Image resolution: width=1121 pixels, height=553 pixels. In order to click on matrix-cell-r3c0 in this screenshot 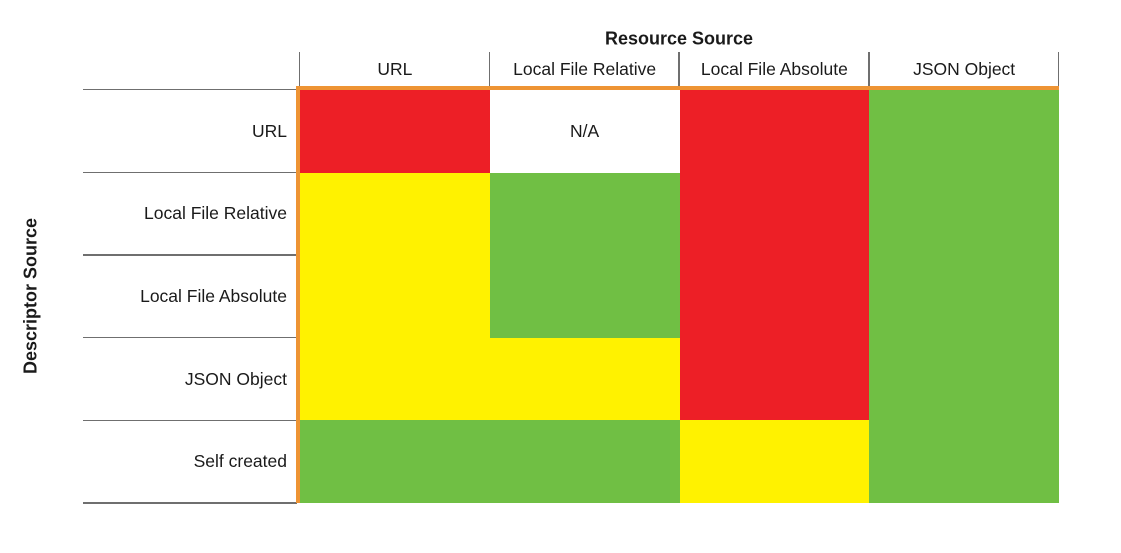, I will do `click(395, 379)`.